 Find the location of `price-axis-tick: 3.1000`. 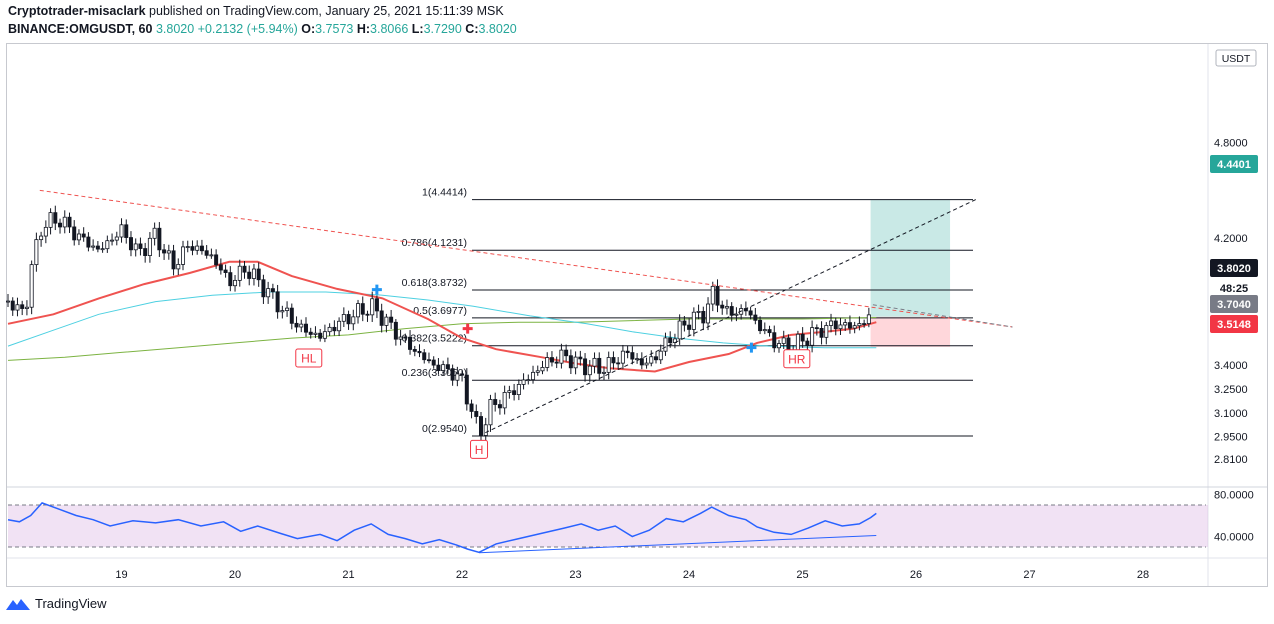

price-axis-tick: 3.1000 is located at coordinates (1231, 414).